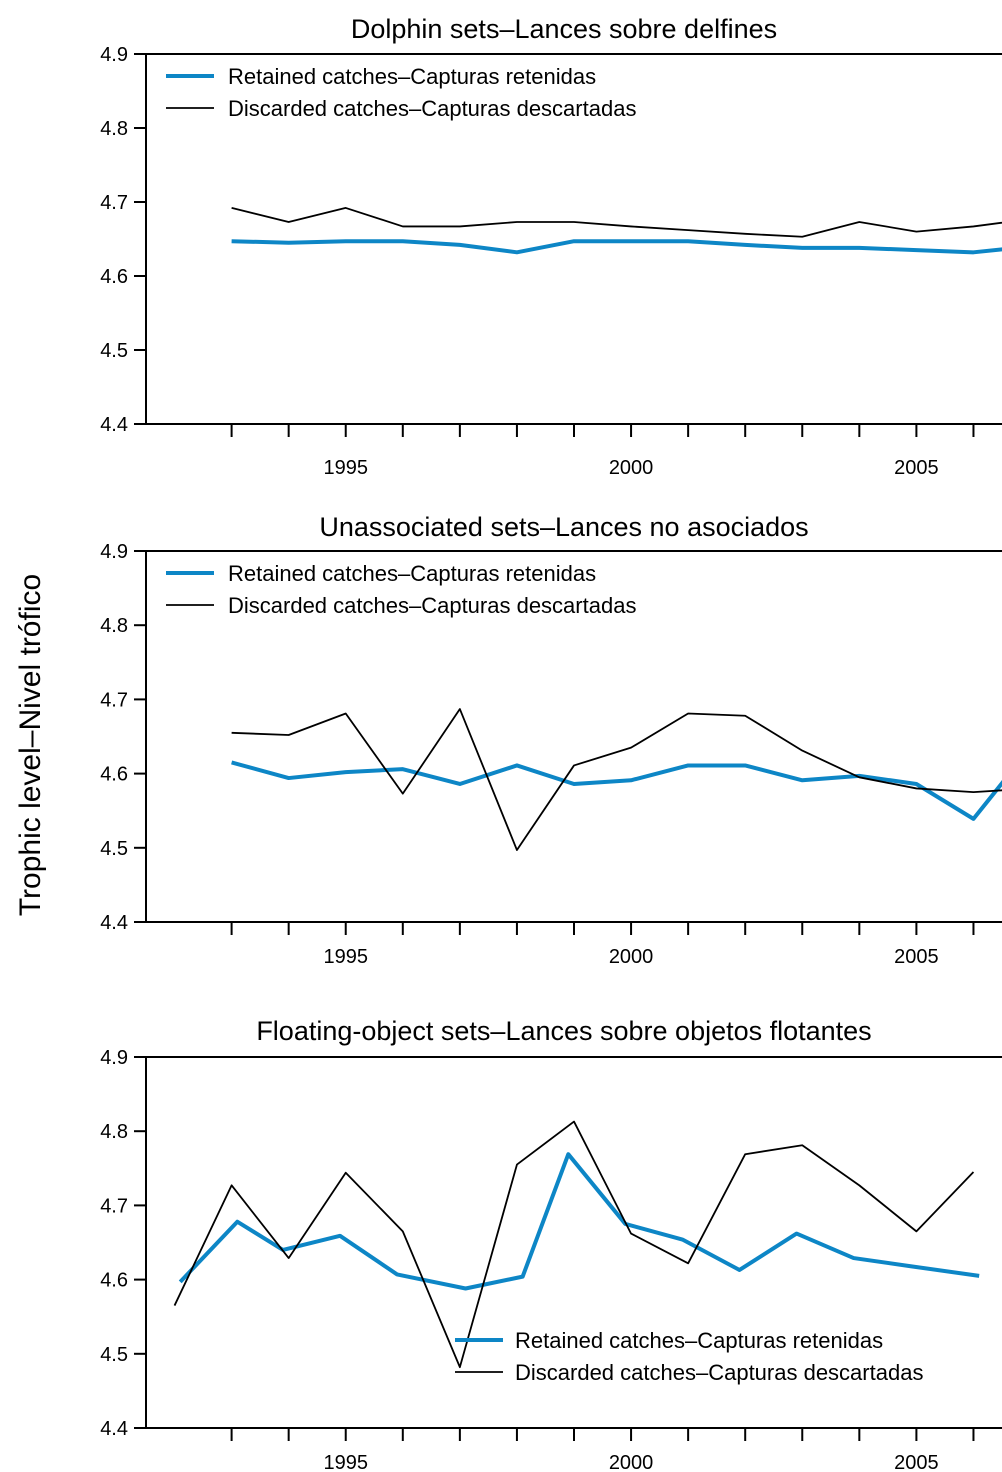 Image resolution: width=1002 pixels, height=1472 pixels. I want to click on chart-title: Dolphin sets–Lances sobre delfines, so click(564, 29).